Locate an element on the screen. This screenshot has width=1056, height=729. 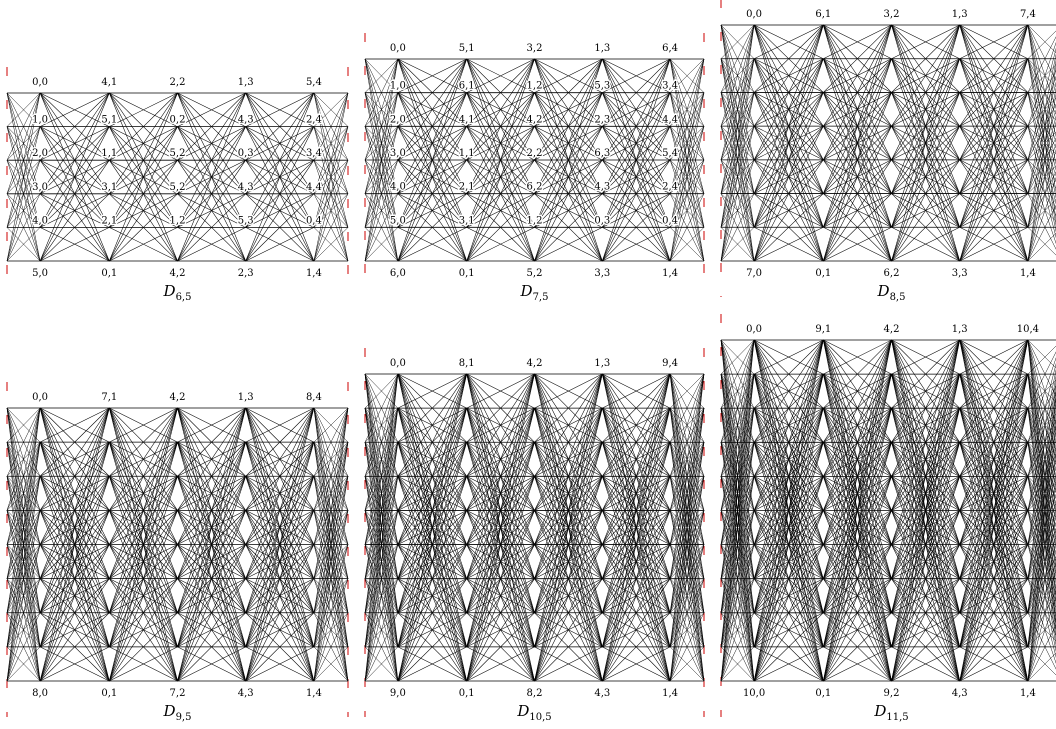
node-label: 3,0 is located at coordinates (40, 187).